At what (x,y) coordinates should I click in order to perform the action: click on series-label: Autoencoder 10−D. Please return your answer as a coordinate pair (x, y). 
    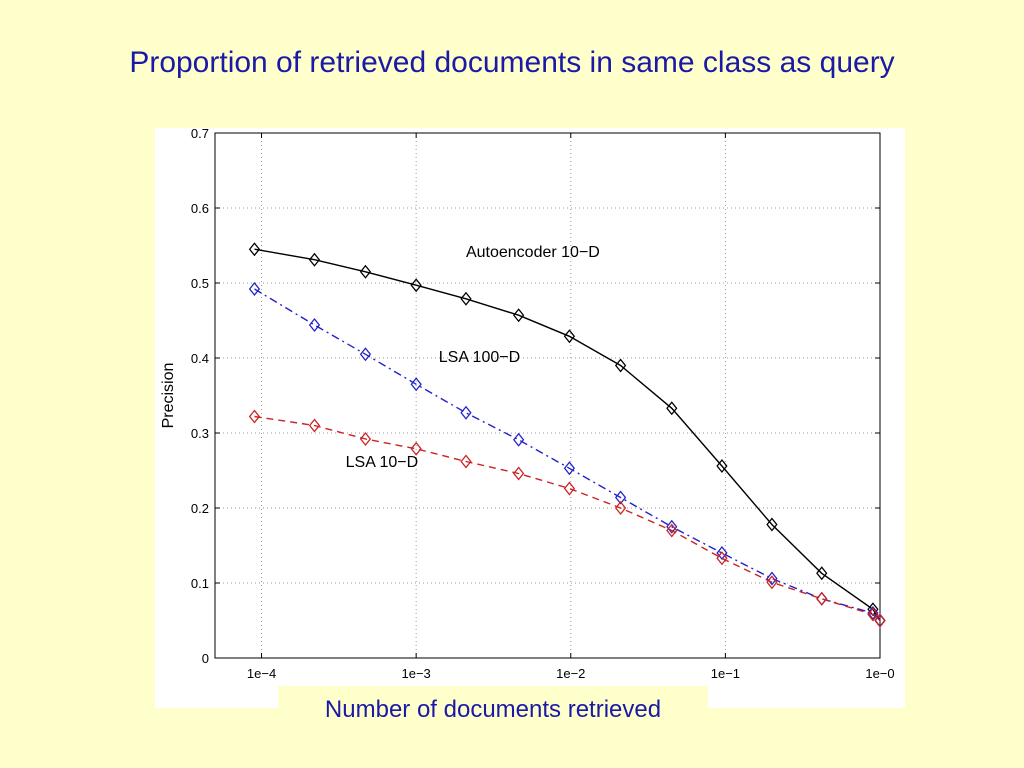
    Looking at the image, I should click on (533, 252).